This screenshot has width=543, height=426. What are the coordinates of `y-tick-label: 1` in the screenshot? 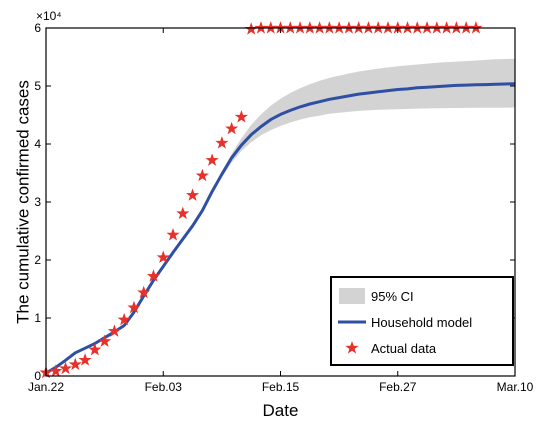 It's located at (37, 318).